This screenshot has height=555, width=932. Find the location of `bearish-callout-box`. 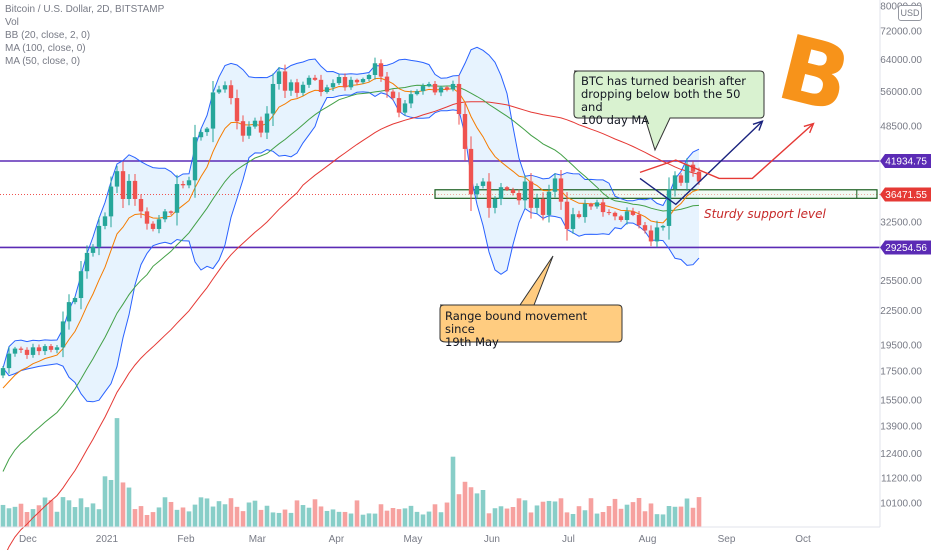

bearish-callout-box is located at coordinates (669, 111).